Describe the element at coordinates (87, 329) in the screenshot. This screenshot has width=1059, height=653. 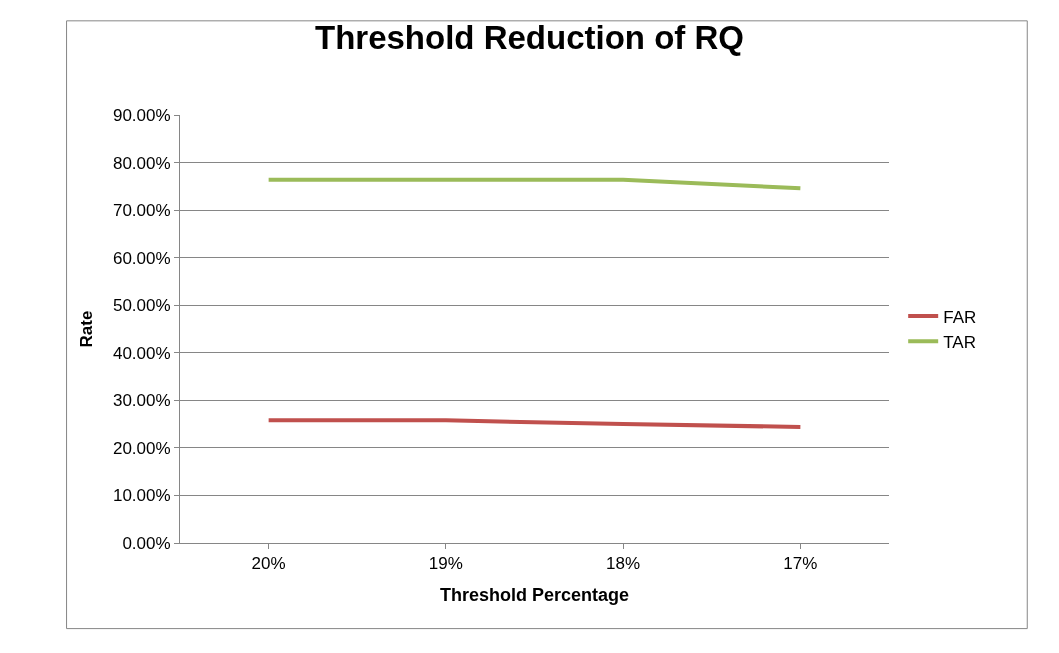
I see `y-axis-title: Rate` at that location.